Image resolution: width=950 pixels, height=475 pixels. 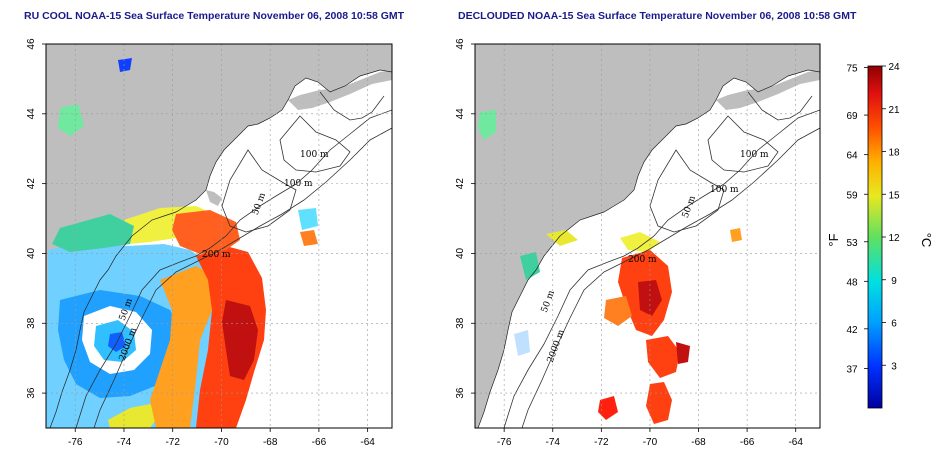 I want to click on left-x-tick-label: -66, so click(x=319, y=442).